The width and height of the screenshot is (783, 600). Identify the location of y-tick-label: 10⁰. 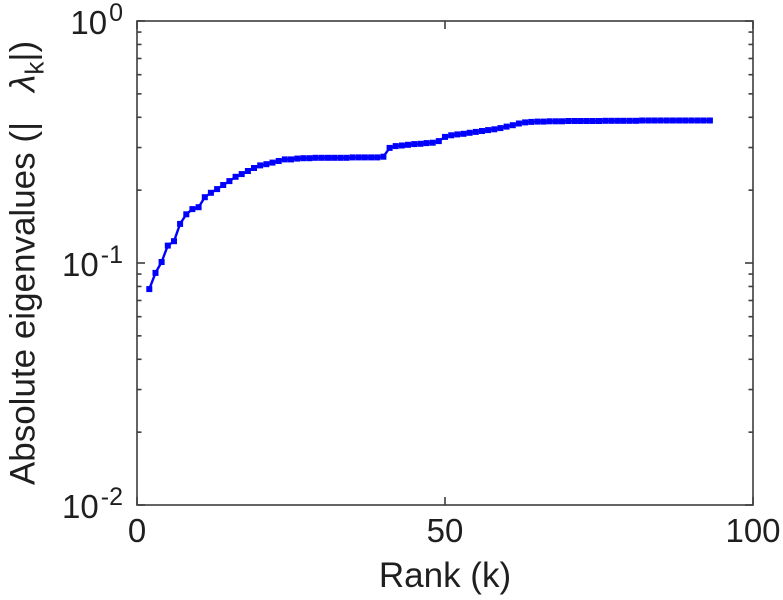
(96, 21).